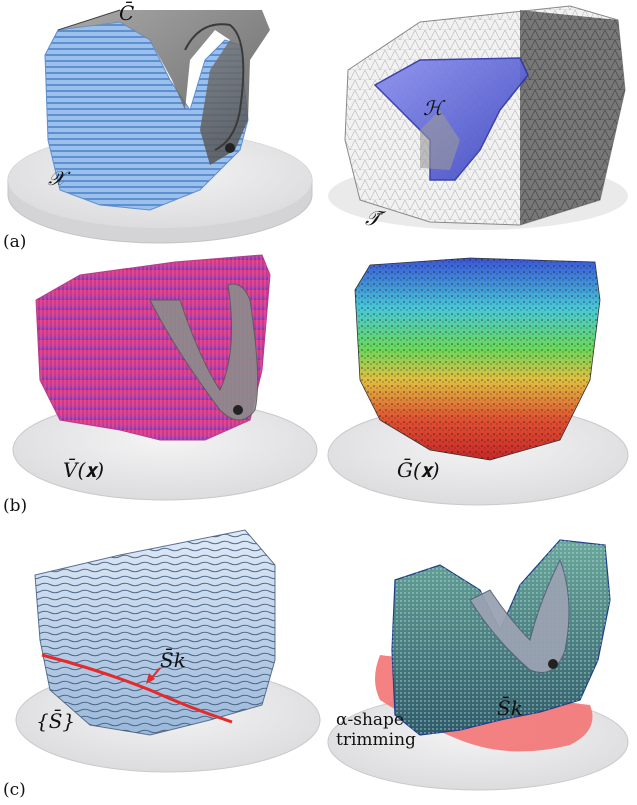  What do you see at coordinates (164, 87) in the screenshot?
I see `boundary-surface-c` at bounding box center [164, 87].